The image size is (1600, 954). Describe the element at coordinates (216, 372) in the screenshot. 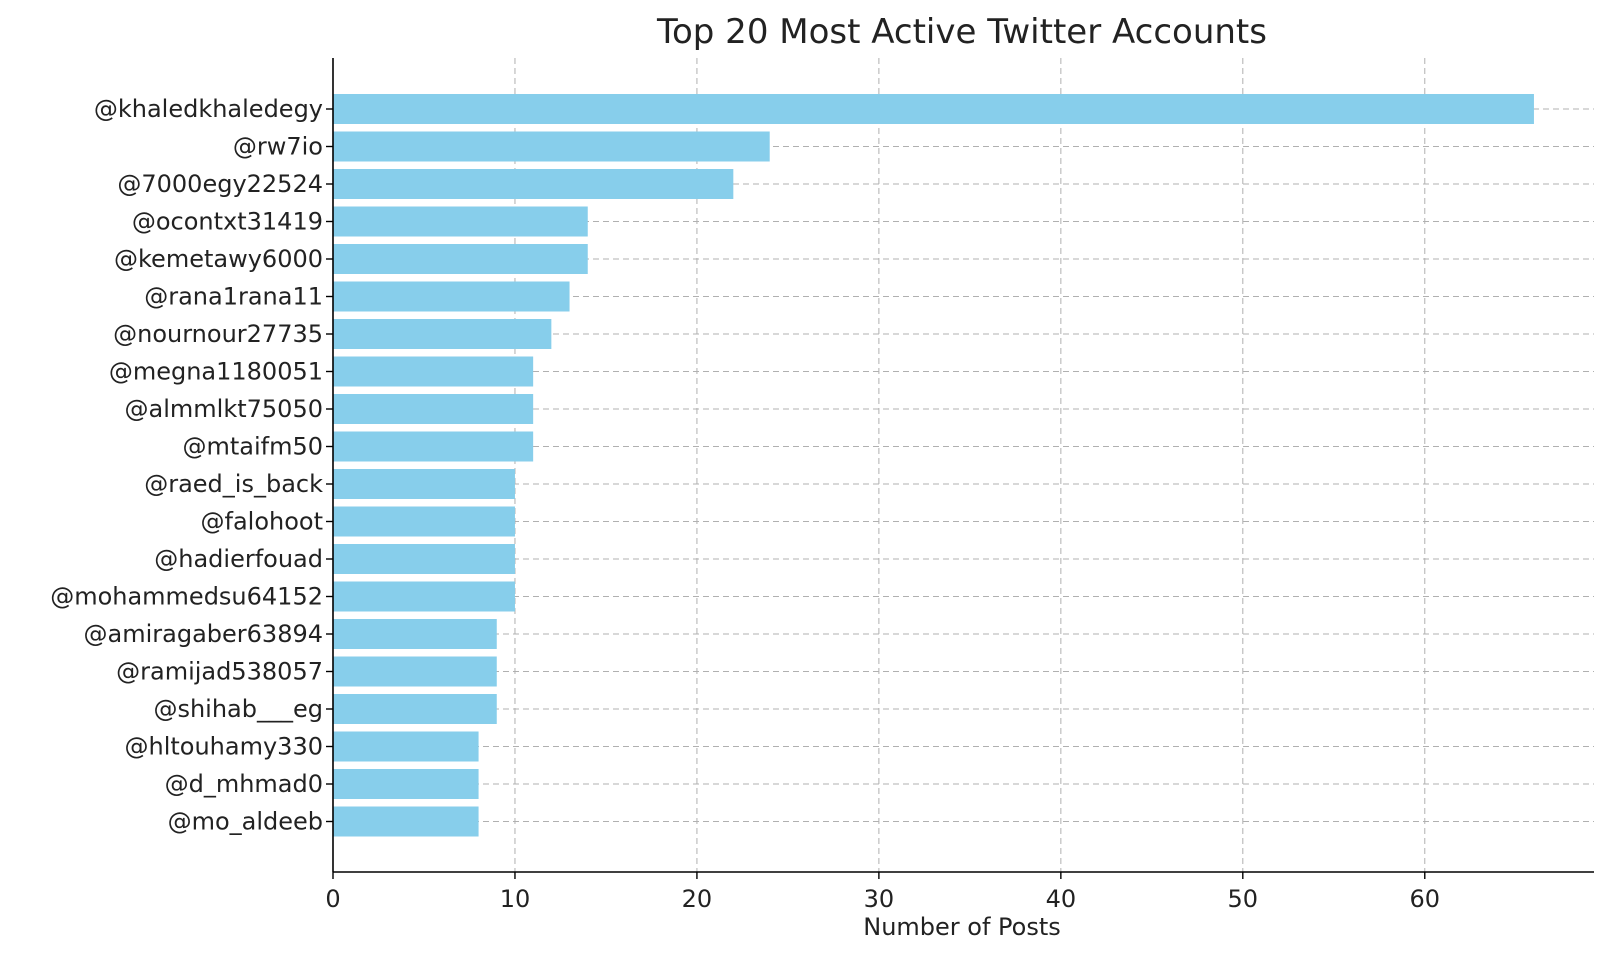

I see `y-tick-label: @megna1180051` at that location.